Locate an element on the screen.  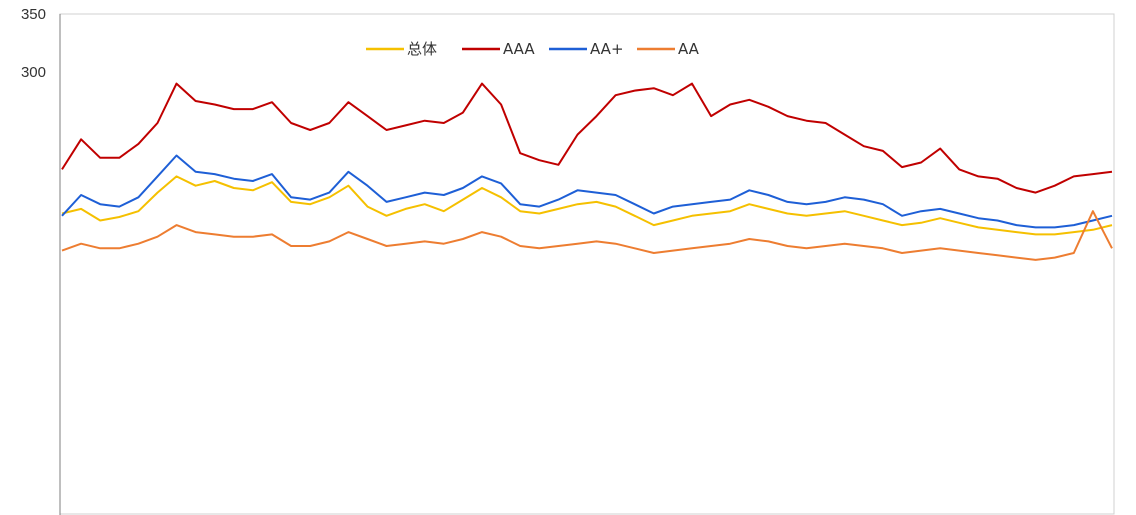
y-tick-label-350: 350 is located at coordinates (33, 14).